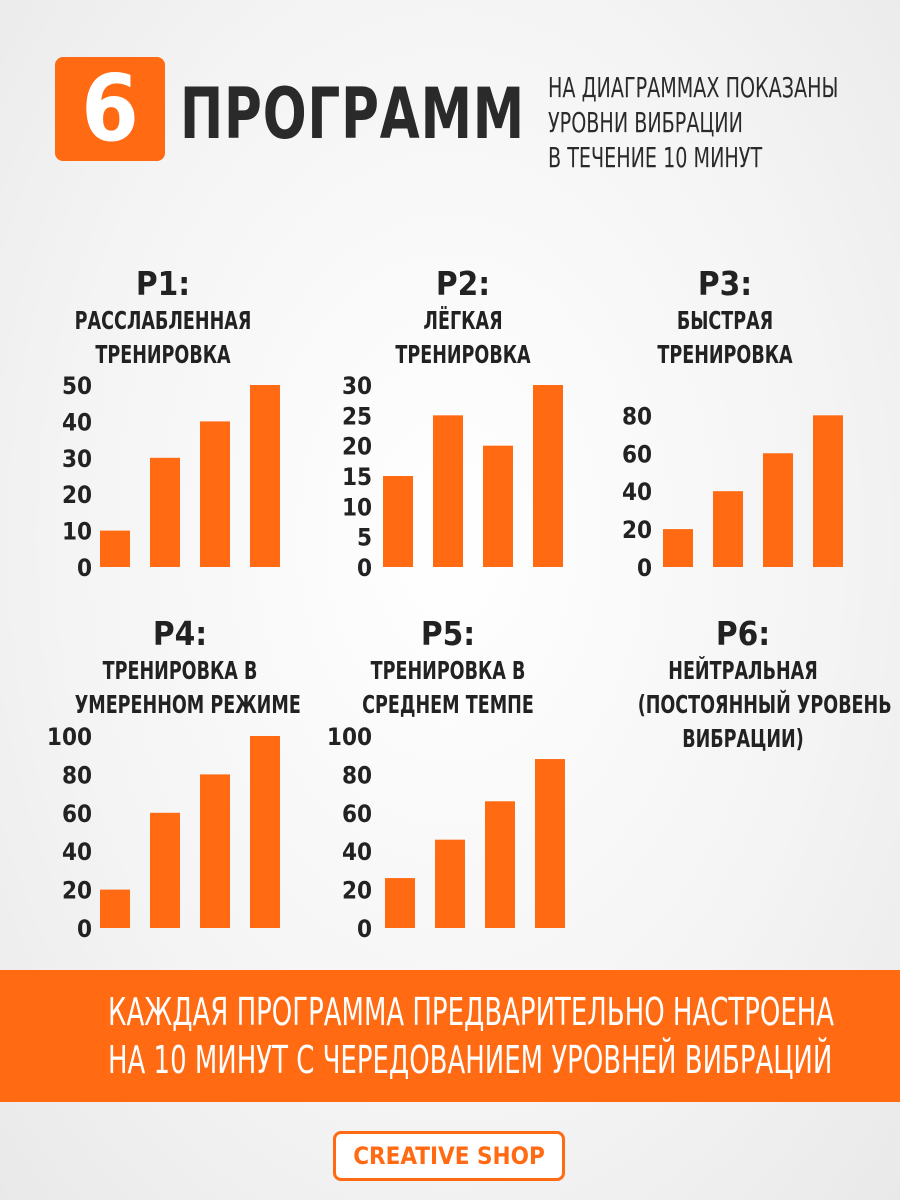 The image size is (900, 1200). What do you see at coordinates (743, 670) in the screenshot?
I see `program-name-line: НЕЙТРАЛЬНАЯ` at bounding box center [743, 670].